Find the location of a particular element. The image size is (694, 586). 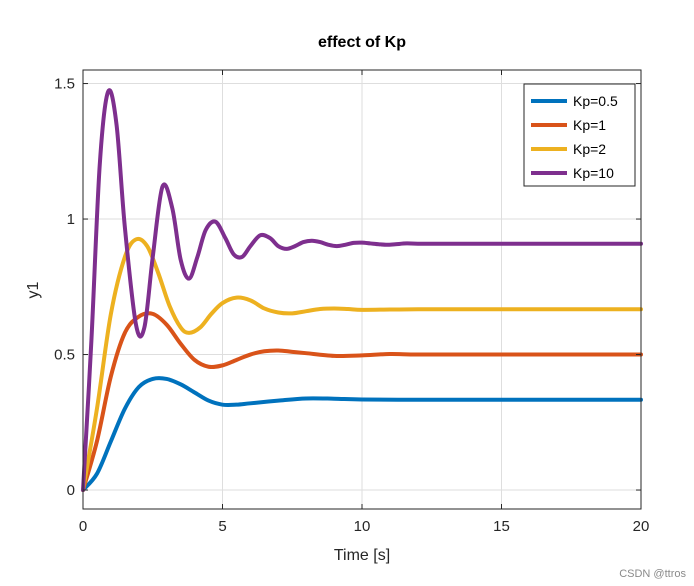

legend: Kp=0.5 Kp=1 Kp=2 Kp=10 is located at coordinates (579, 135).